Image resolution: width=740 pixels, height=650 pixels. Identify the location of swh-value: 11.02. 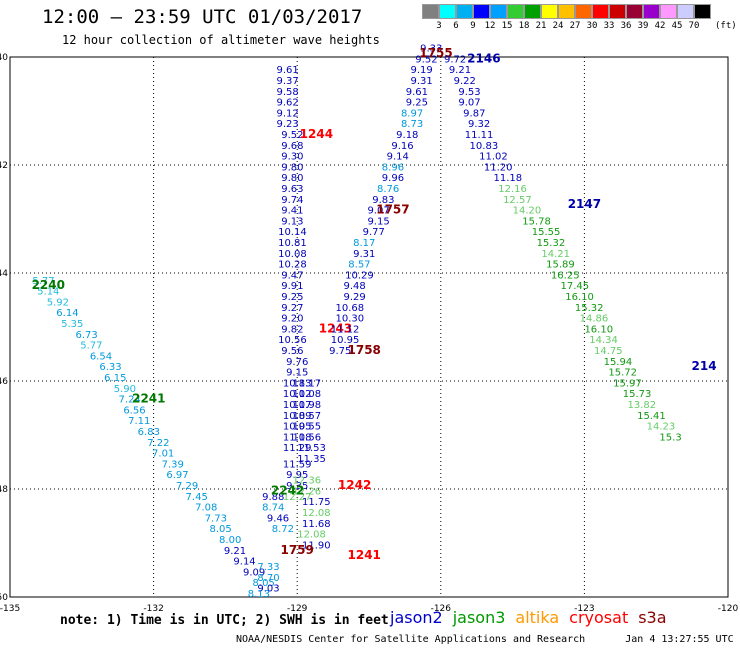
(493, 157).